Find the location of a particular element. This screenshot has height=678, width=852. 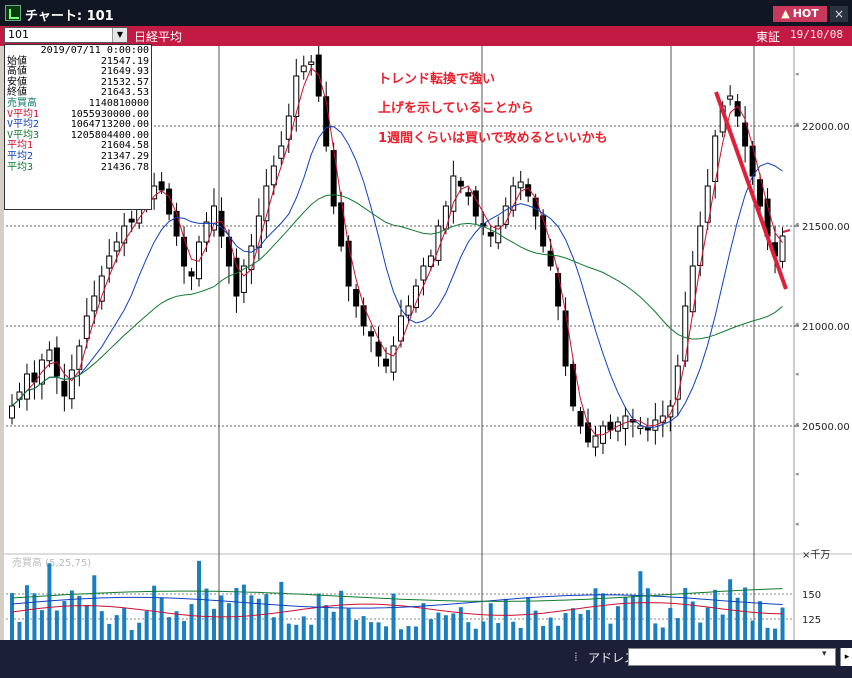

info-row: V平均2 1064713200.00 is located at coordinates (78, 125).